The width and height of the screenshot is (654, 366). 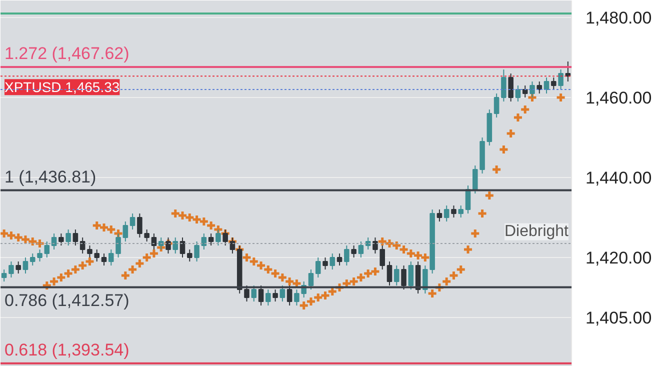 I want to click on ref-line-label: 0.618 (1,393.54), so click(x=67, y=350).